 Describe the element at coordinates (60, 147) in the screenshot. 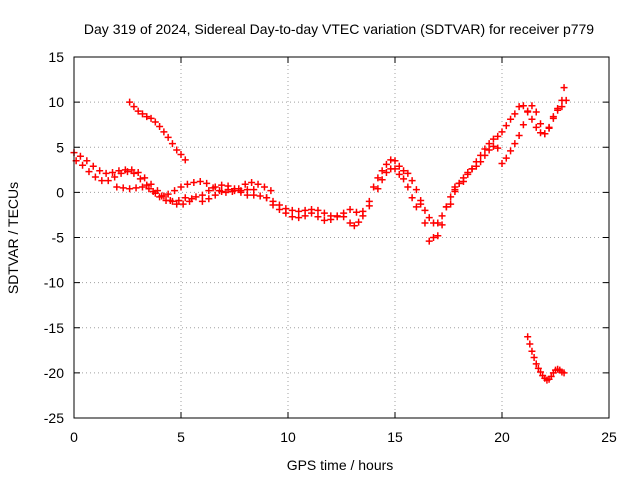

I see `y-tick-label: 5` at that location.